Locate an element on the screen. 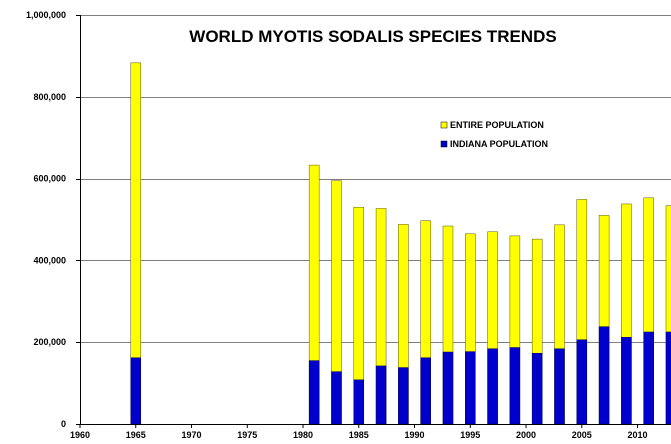 The height and width of the screenshot is (444, 671). x-tick-label-0: 1960 is located at coordinates (80, 435).